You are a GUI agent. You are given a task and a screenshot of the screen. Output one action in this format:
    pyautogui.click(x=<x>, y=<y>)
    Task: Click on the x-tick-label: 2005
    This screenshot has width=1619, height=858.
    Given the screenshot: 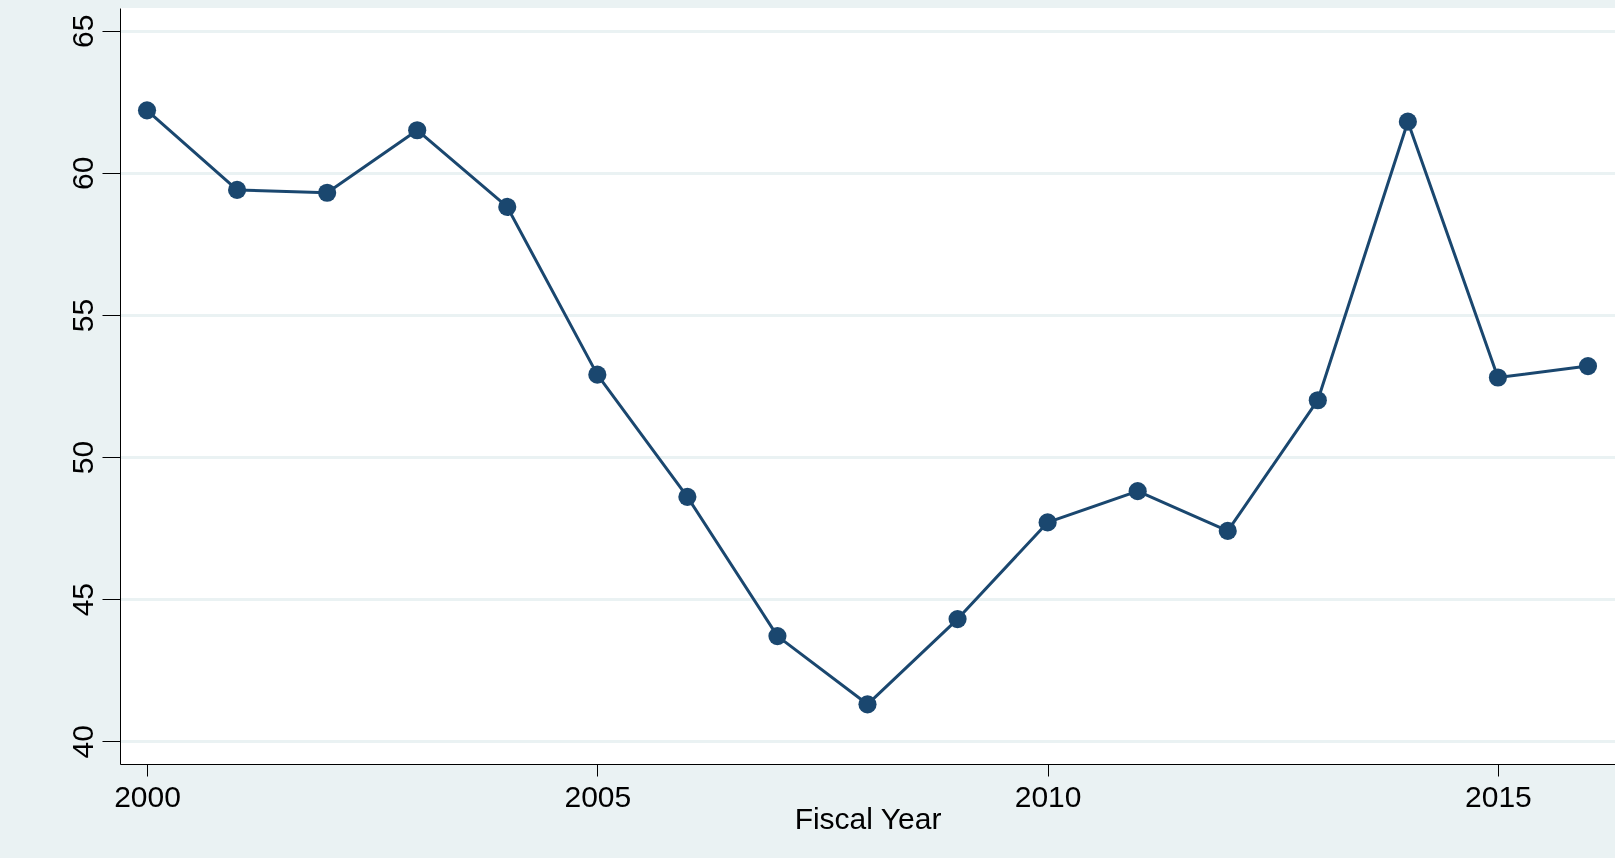 What is the action you would take?
    pyautogui.click(x=598, y=796)
    